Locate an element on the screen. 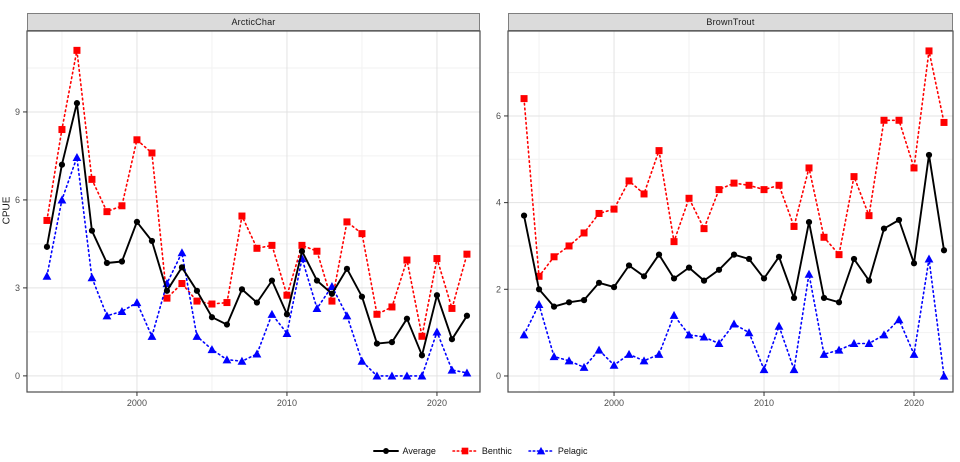 Image resolution: width=960 pixels, height=462 pixels. legend-item-average: Average is located at coordinates (404, 451).